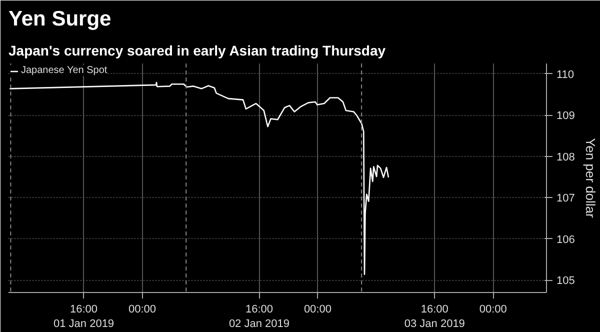 The width and height of the screenshot is (600, 332). What do you see at coordinates (565, 281) in the screenshot?
I see `y-tick-label: 105` at bounding box center [565, 281].